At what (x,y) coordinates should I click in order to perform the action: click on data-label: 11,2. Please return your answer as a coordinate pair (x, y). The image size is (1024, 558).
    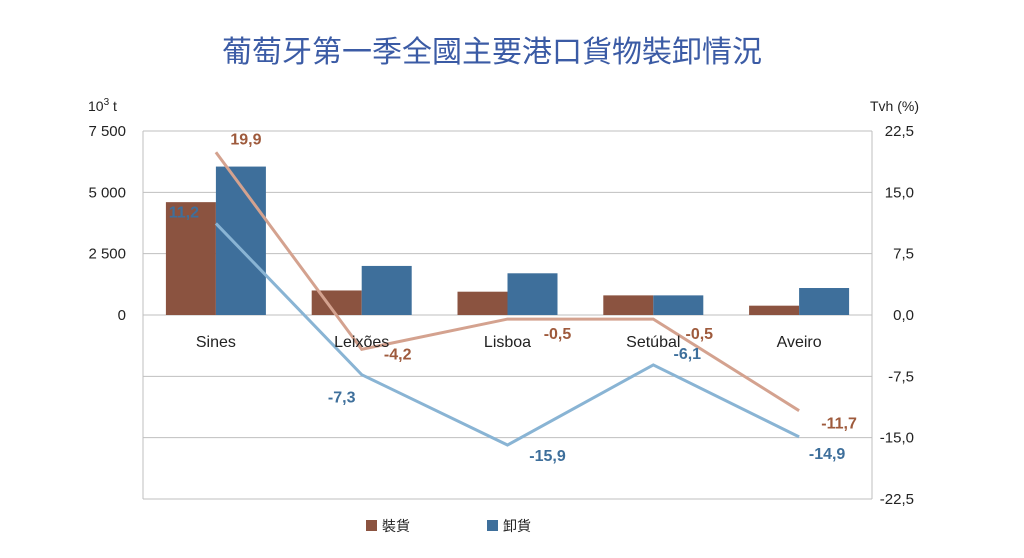
    Looking at the image, I should click on (184, 212).